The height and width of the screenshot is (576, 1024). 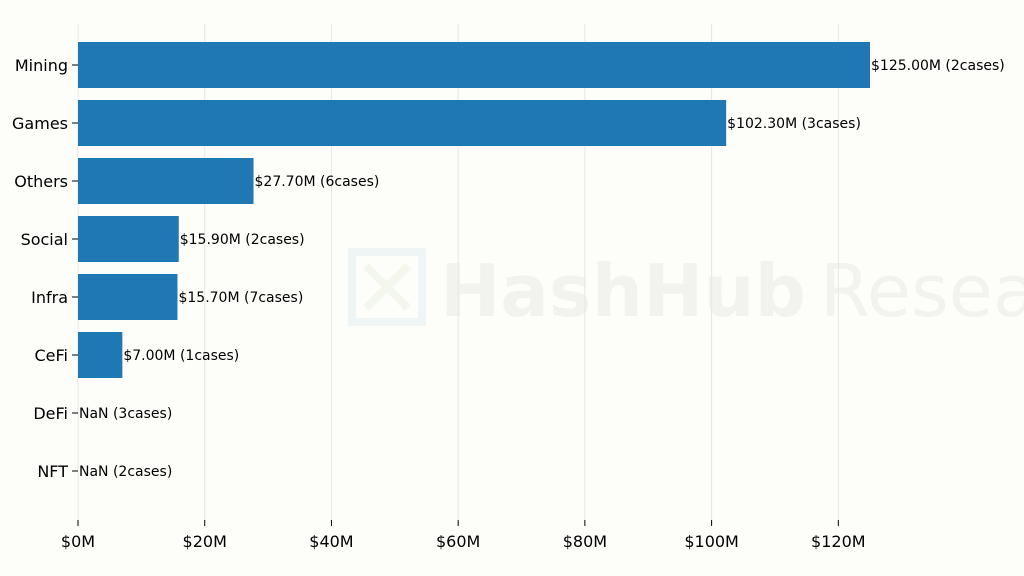 What do you see at coordinates (585, 541) in the screenshot?
I see `x-tick-label: $80M` at bounding box center [585, 541].